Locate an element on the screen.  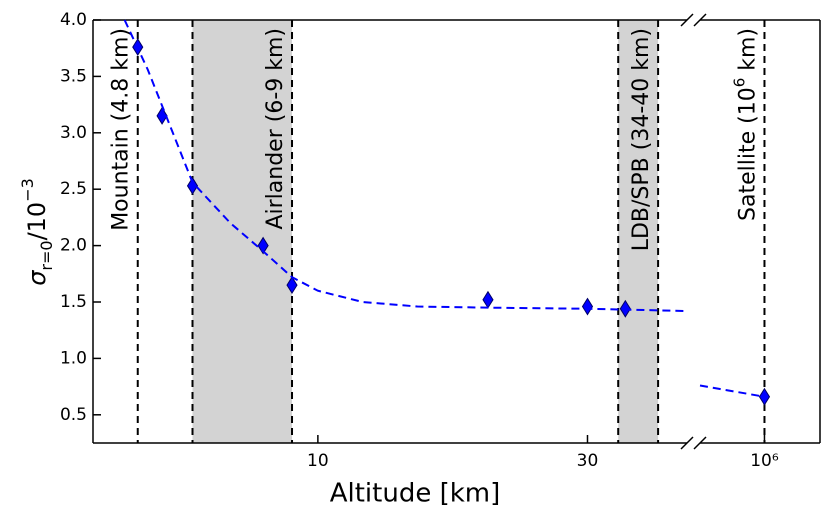
y-axis-label-part: −3 is located at coordinates (27, 190).